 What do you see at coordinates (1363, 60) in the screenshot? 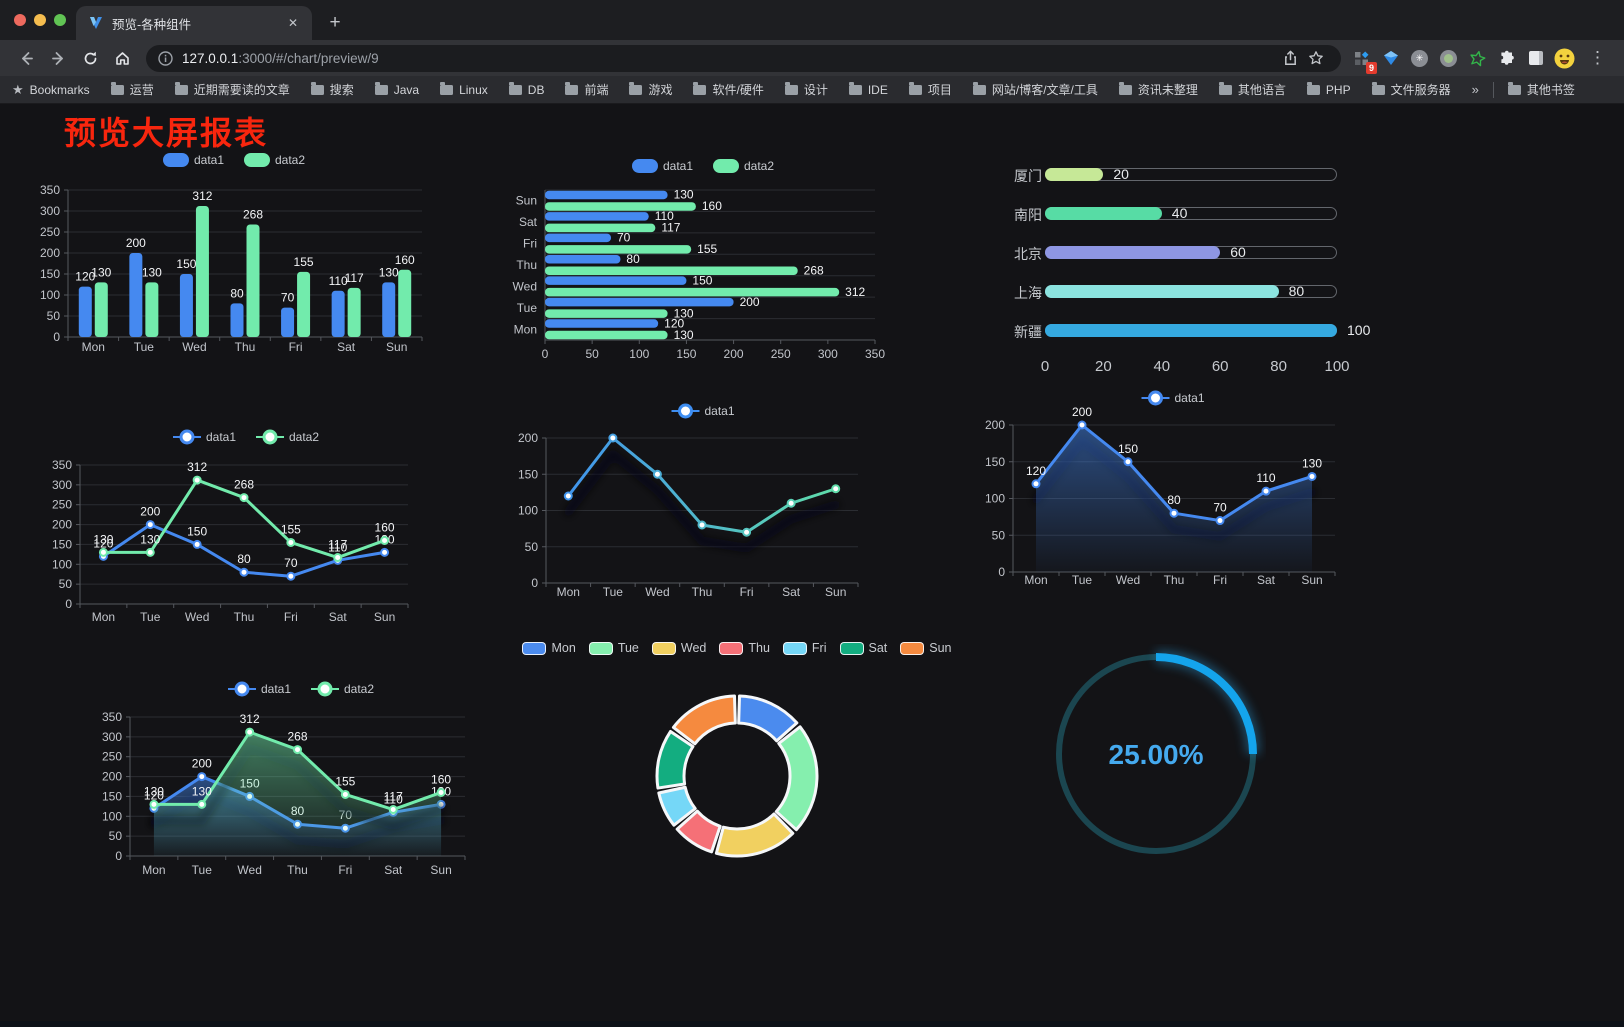
I see `extension-grid-icon: 9` at bounding box center [1363, 60].